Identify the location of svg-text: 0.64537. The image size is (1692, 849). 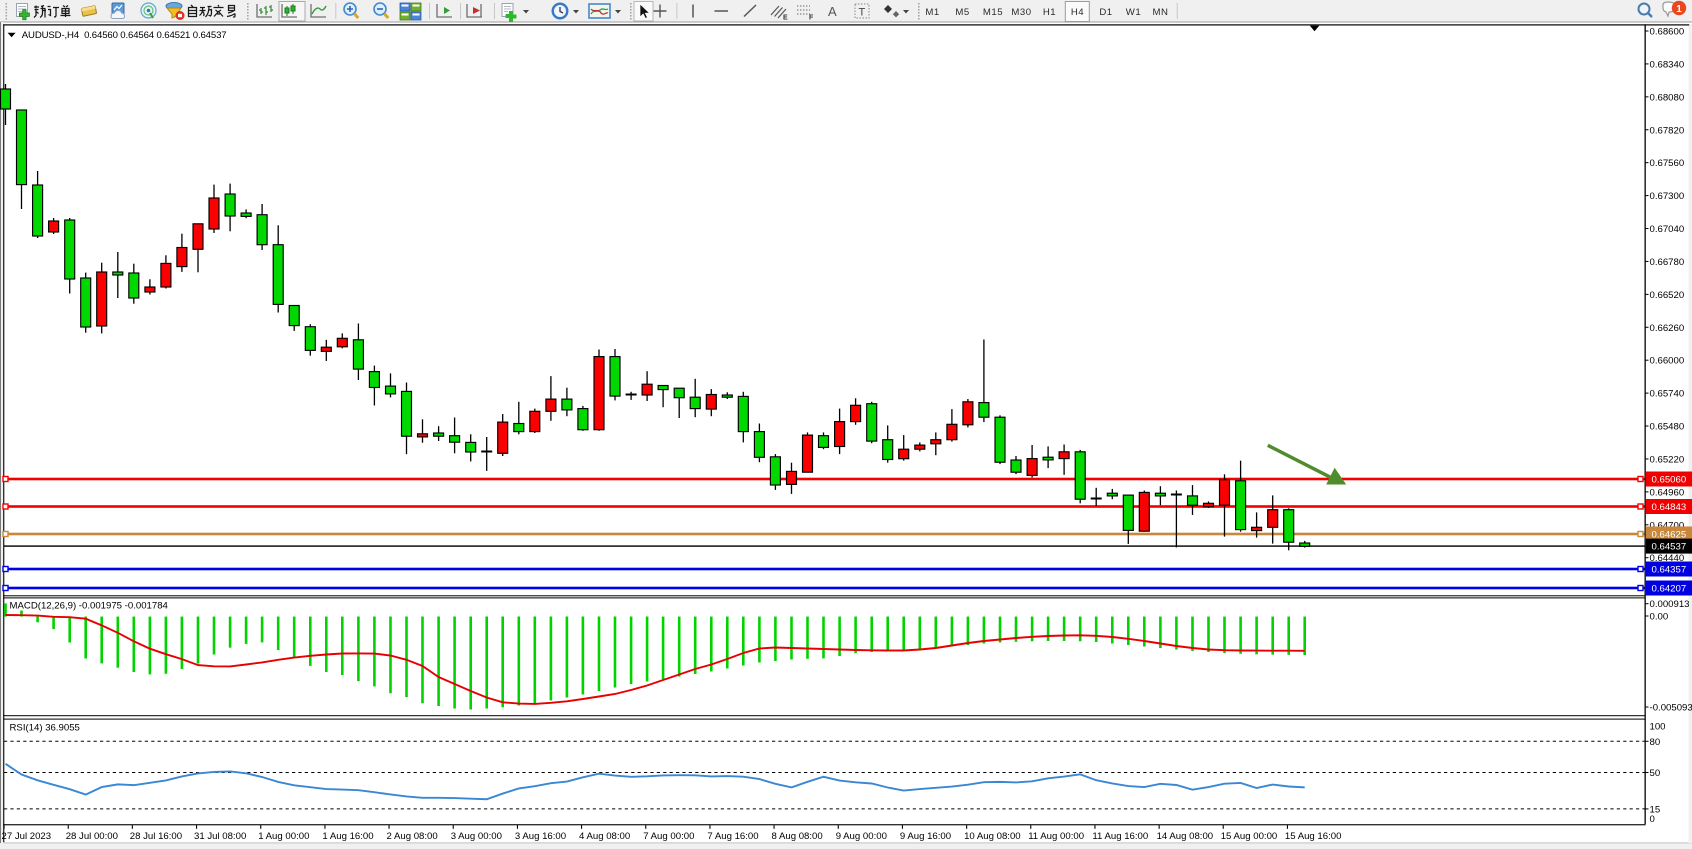
(1669, 547).